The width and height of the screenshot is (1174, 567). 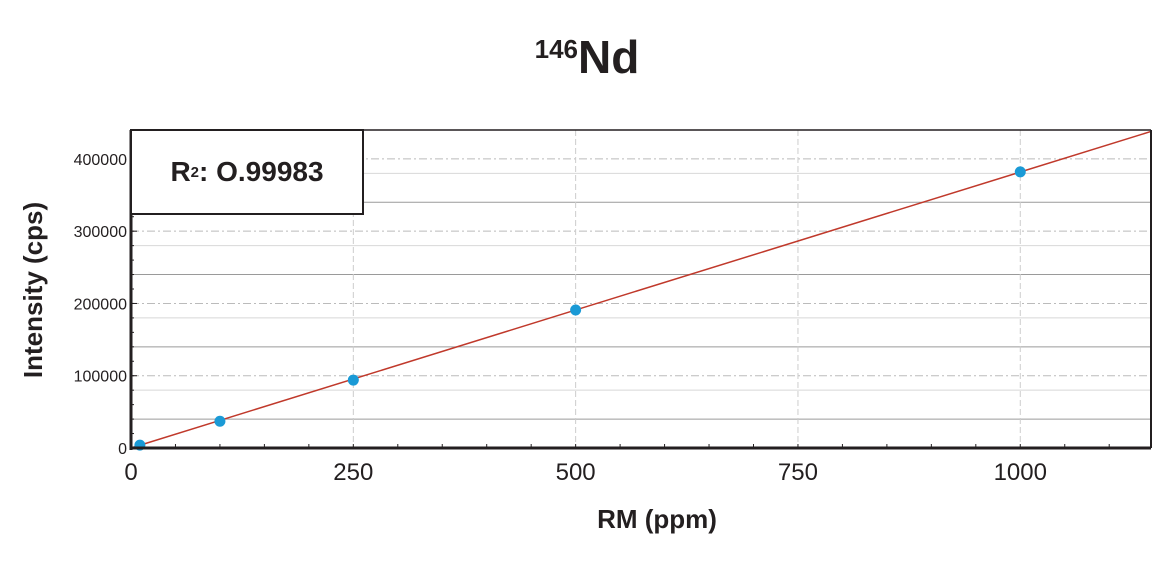 I want to click on y-tick-label: 400000, so click(x=100, y=160).